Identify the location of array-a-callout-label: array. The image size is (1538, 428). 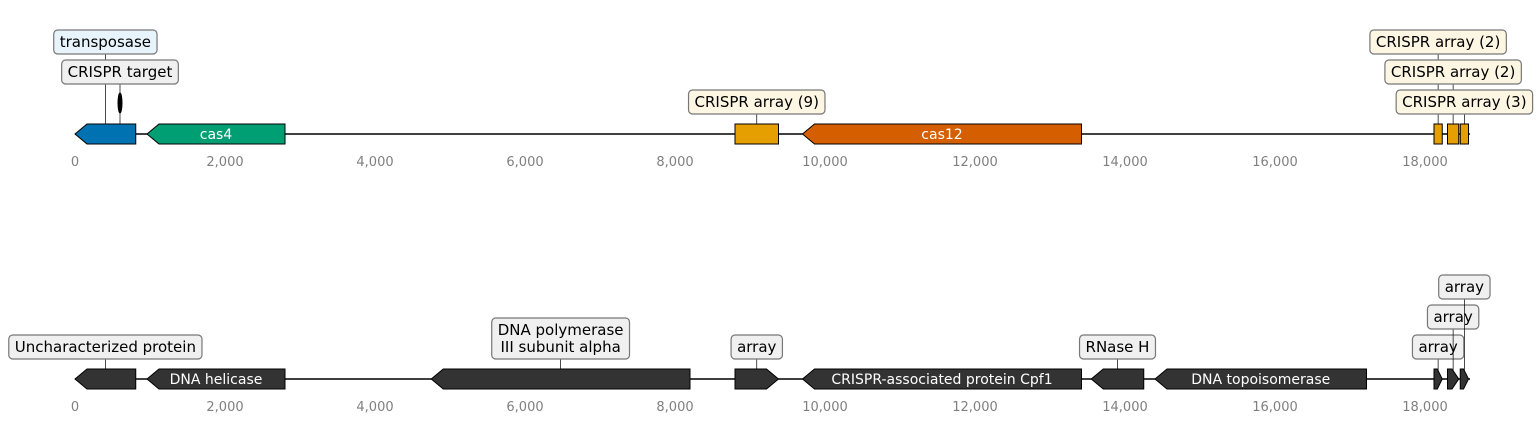
(1437, 347).